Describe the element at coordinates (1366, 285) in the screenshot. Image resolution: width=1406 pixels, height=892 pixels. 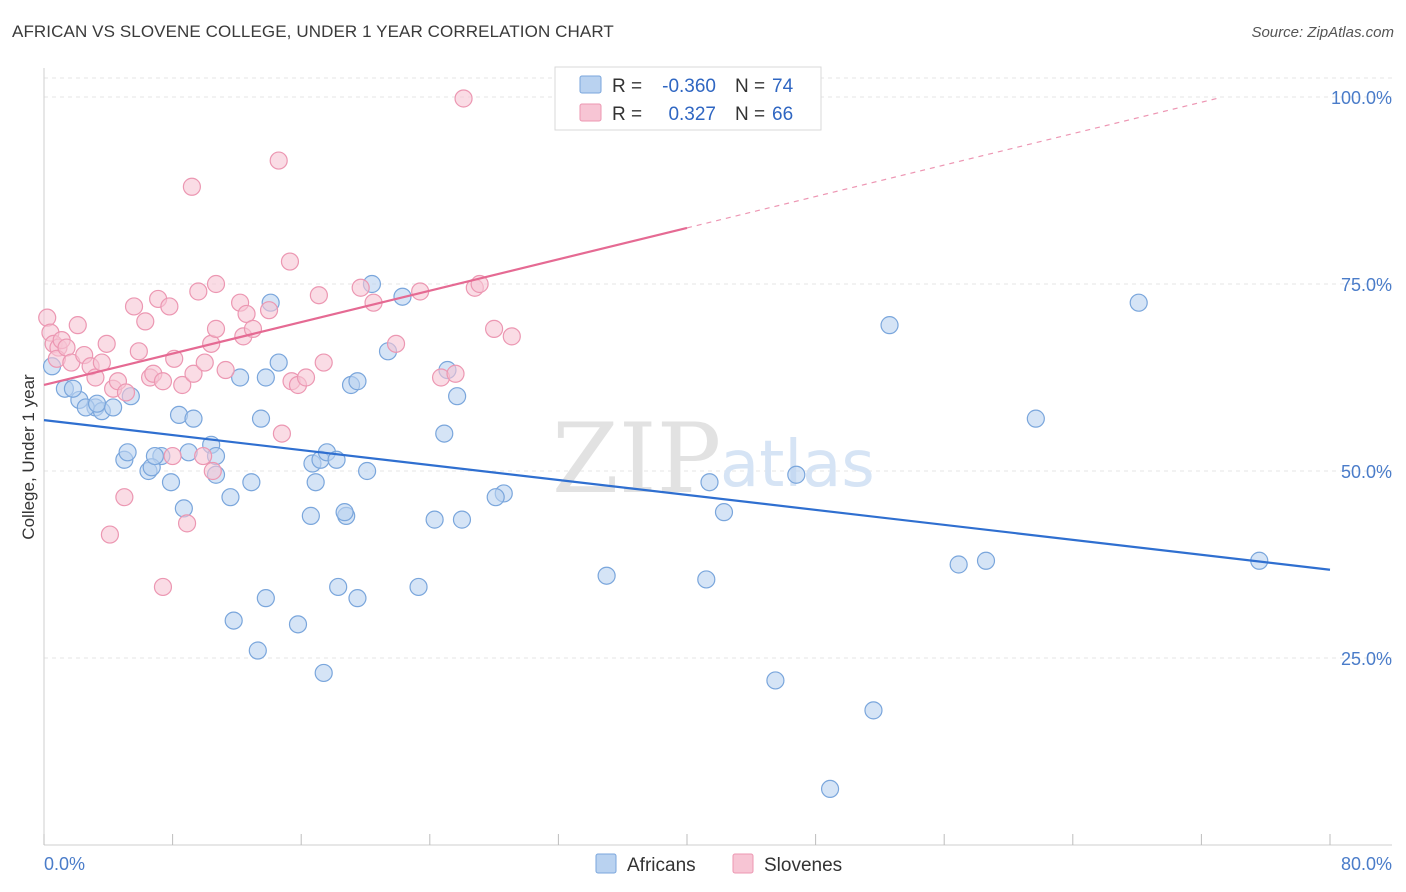
I see `y-tick-label: 75.0%` at that location.